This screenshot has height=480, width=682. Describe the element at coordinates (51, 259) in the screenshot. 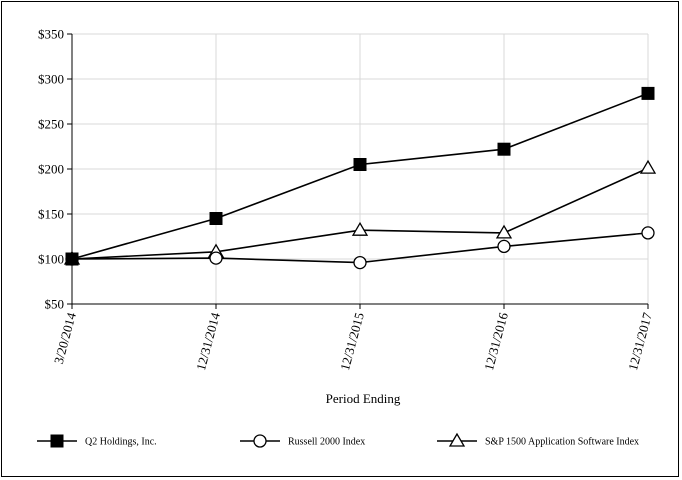

I see `y-tick-label: $100` at that location.